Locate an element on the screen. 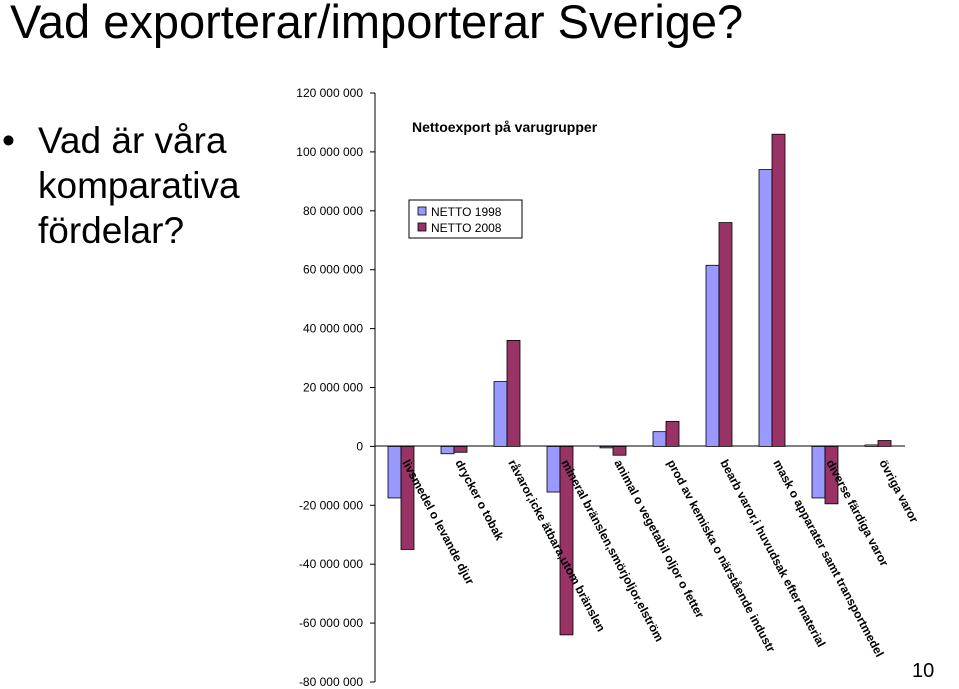 The width and height of the screenshot is (959, 689). legend-swatch-2008 is located at coordinates (422, 227).